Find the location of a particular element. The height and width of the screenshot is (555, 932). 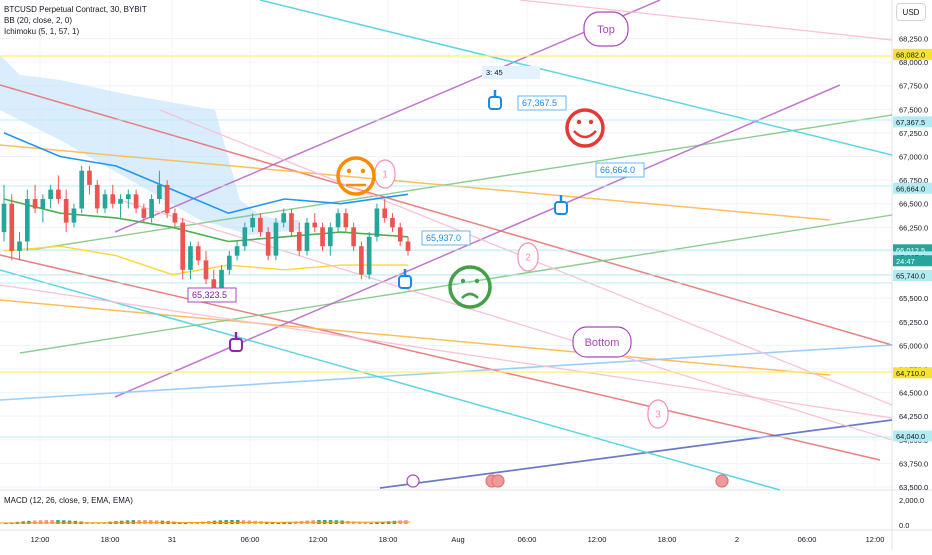

lightning-event-icon is located at coordinates (413, 481).